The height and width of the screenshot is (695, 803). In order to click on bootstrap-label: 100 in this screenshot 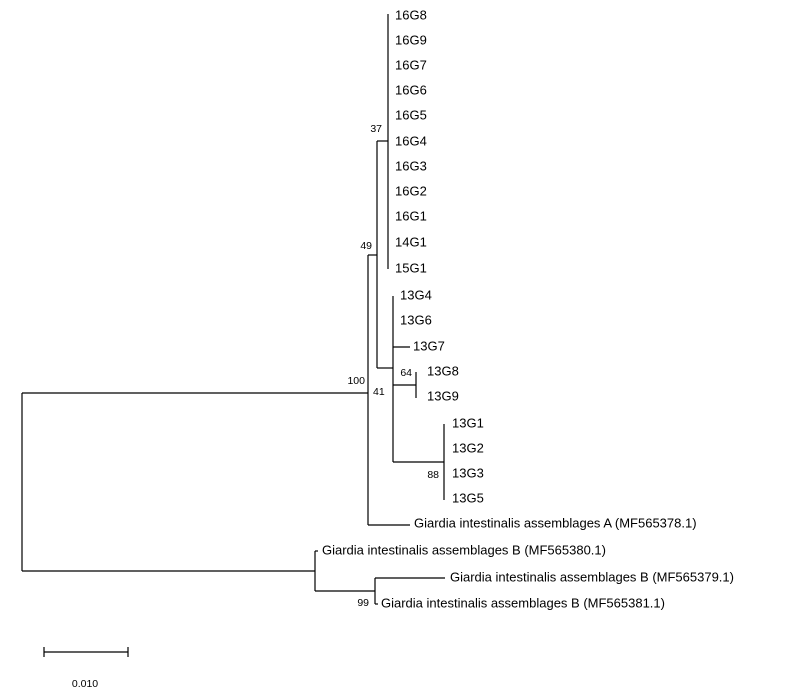, I will do `click(356, 381)`.